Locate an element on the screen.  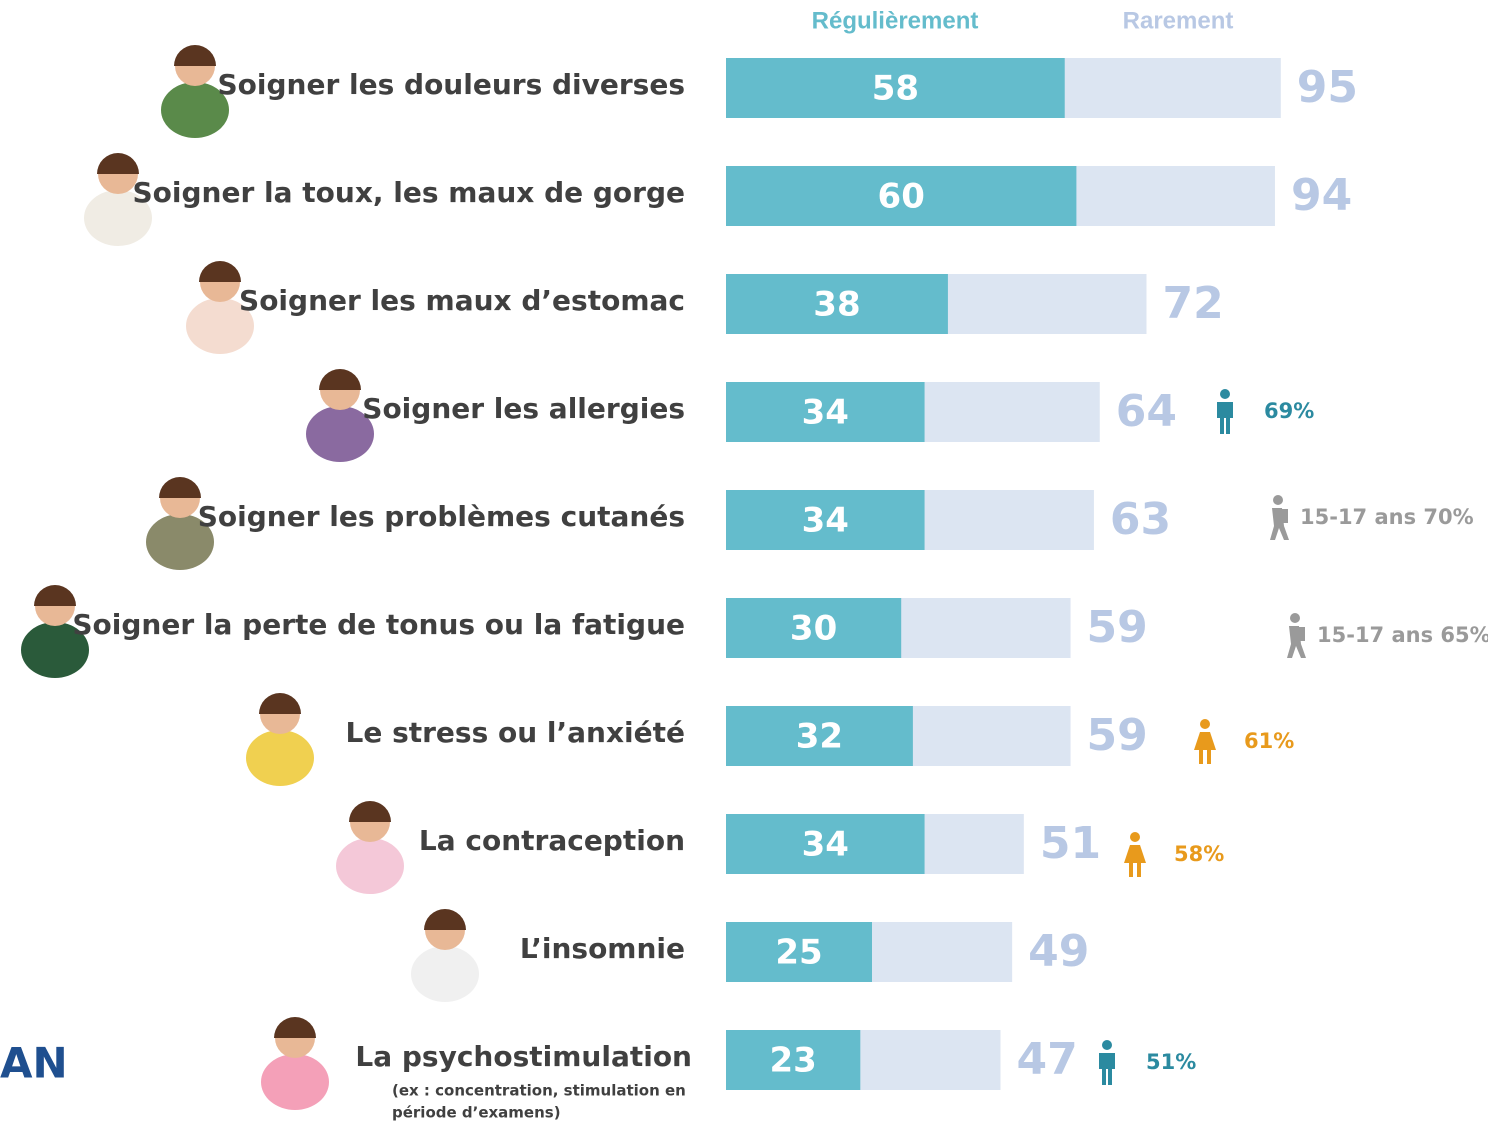
annotation-text: 51% is located at coordinates (1171, 1062).